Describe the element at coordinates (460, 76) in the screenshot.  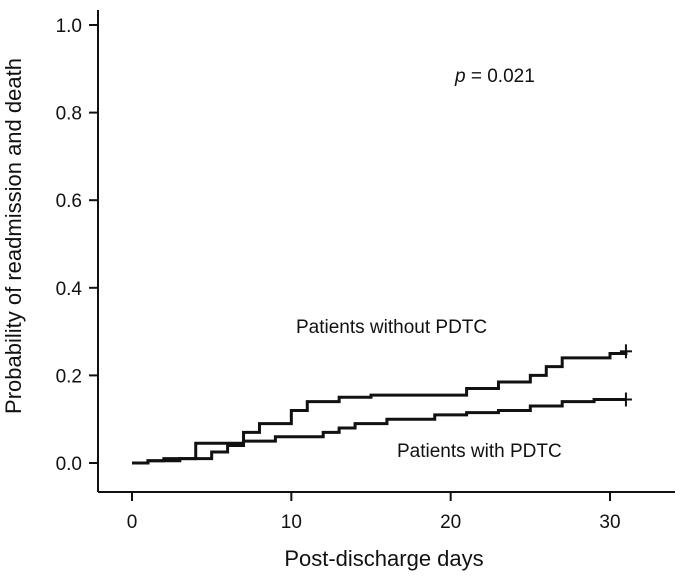
I see `p-value-symbol: p` at that location.